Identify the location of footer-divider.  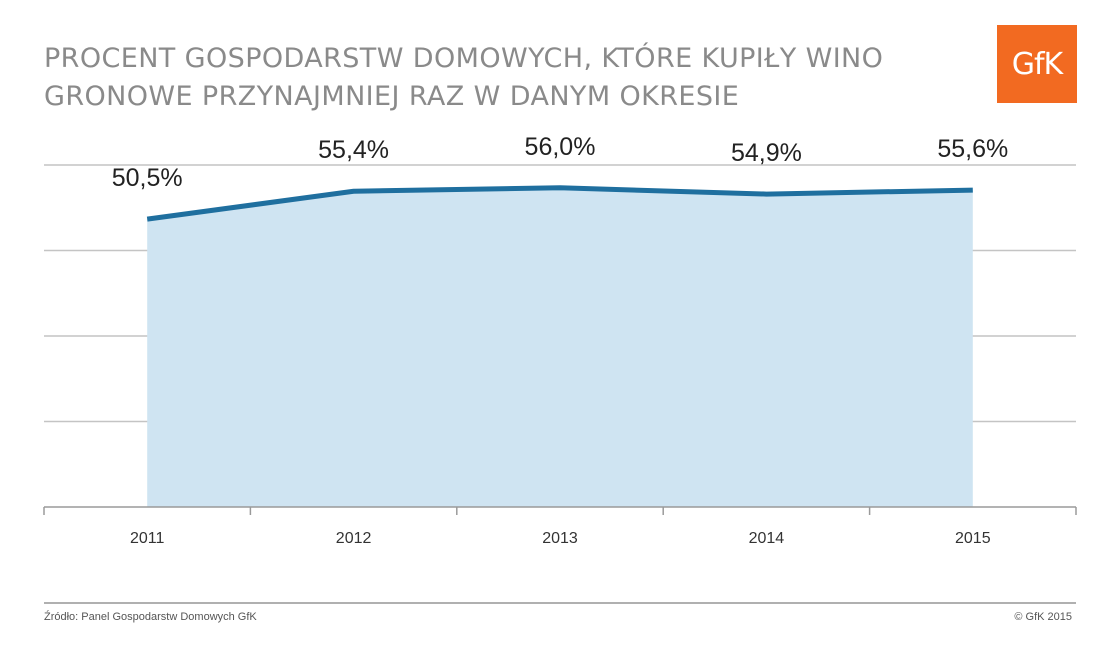
(560, 603).